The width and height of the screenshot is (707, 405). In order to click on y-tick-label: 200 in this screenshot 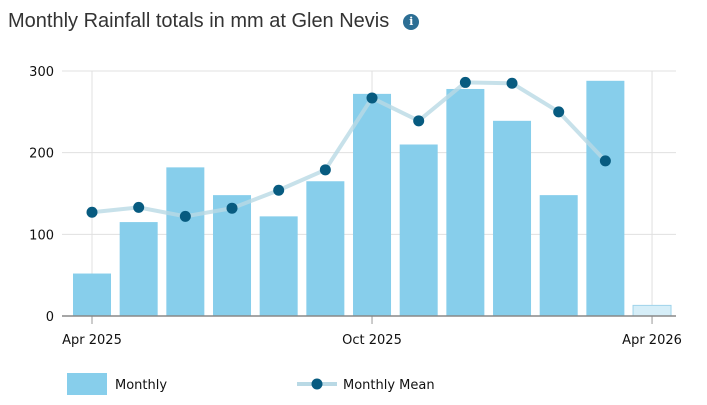, I will do `click(41, 154)`.